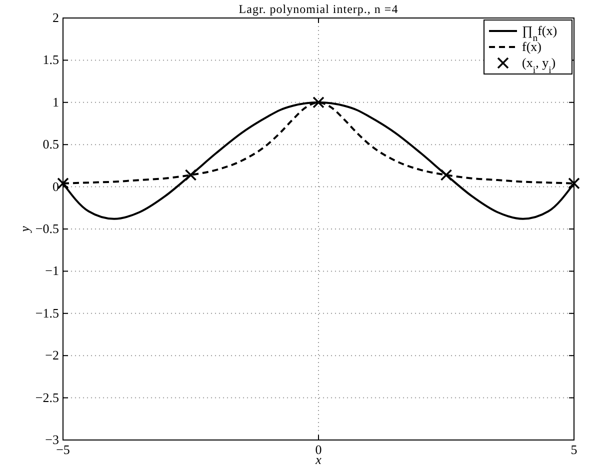 The image size is (592, 470). I want to click on y-tick-label: −1.5, so click(47, 312).